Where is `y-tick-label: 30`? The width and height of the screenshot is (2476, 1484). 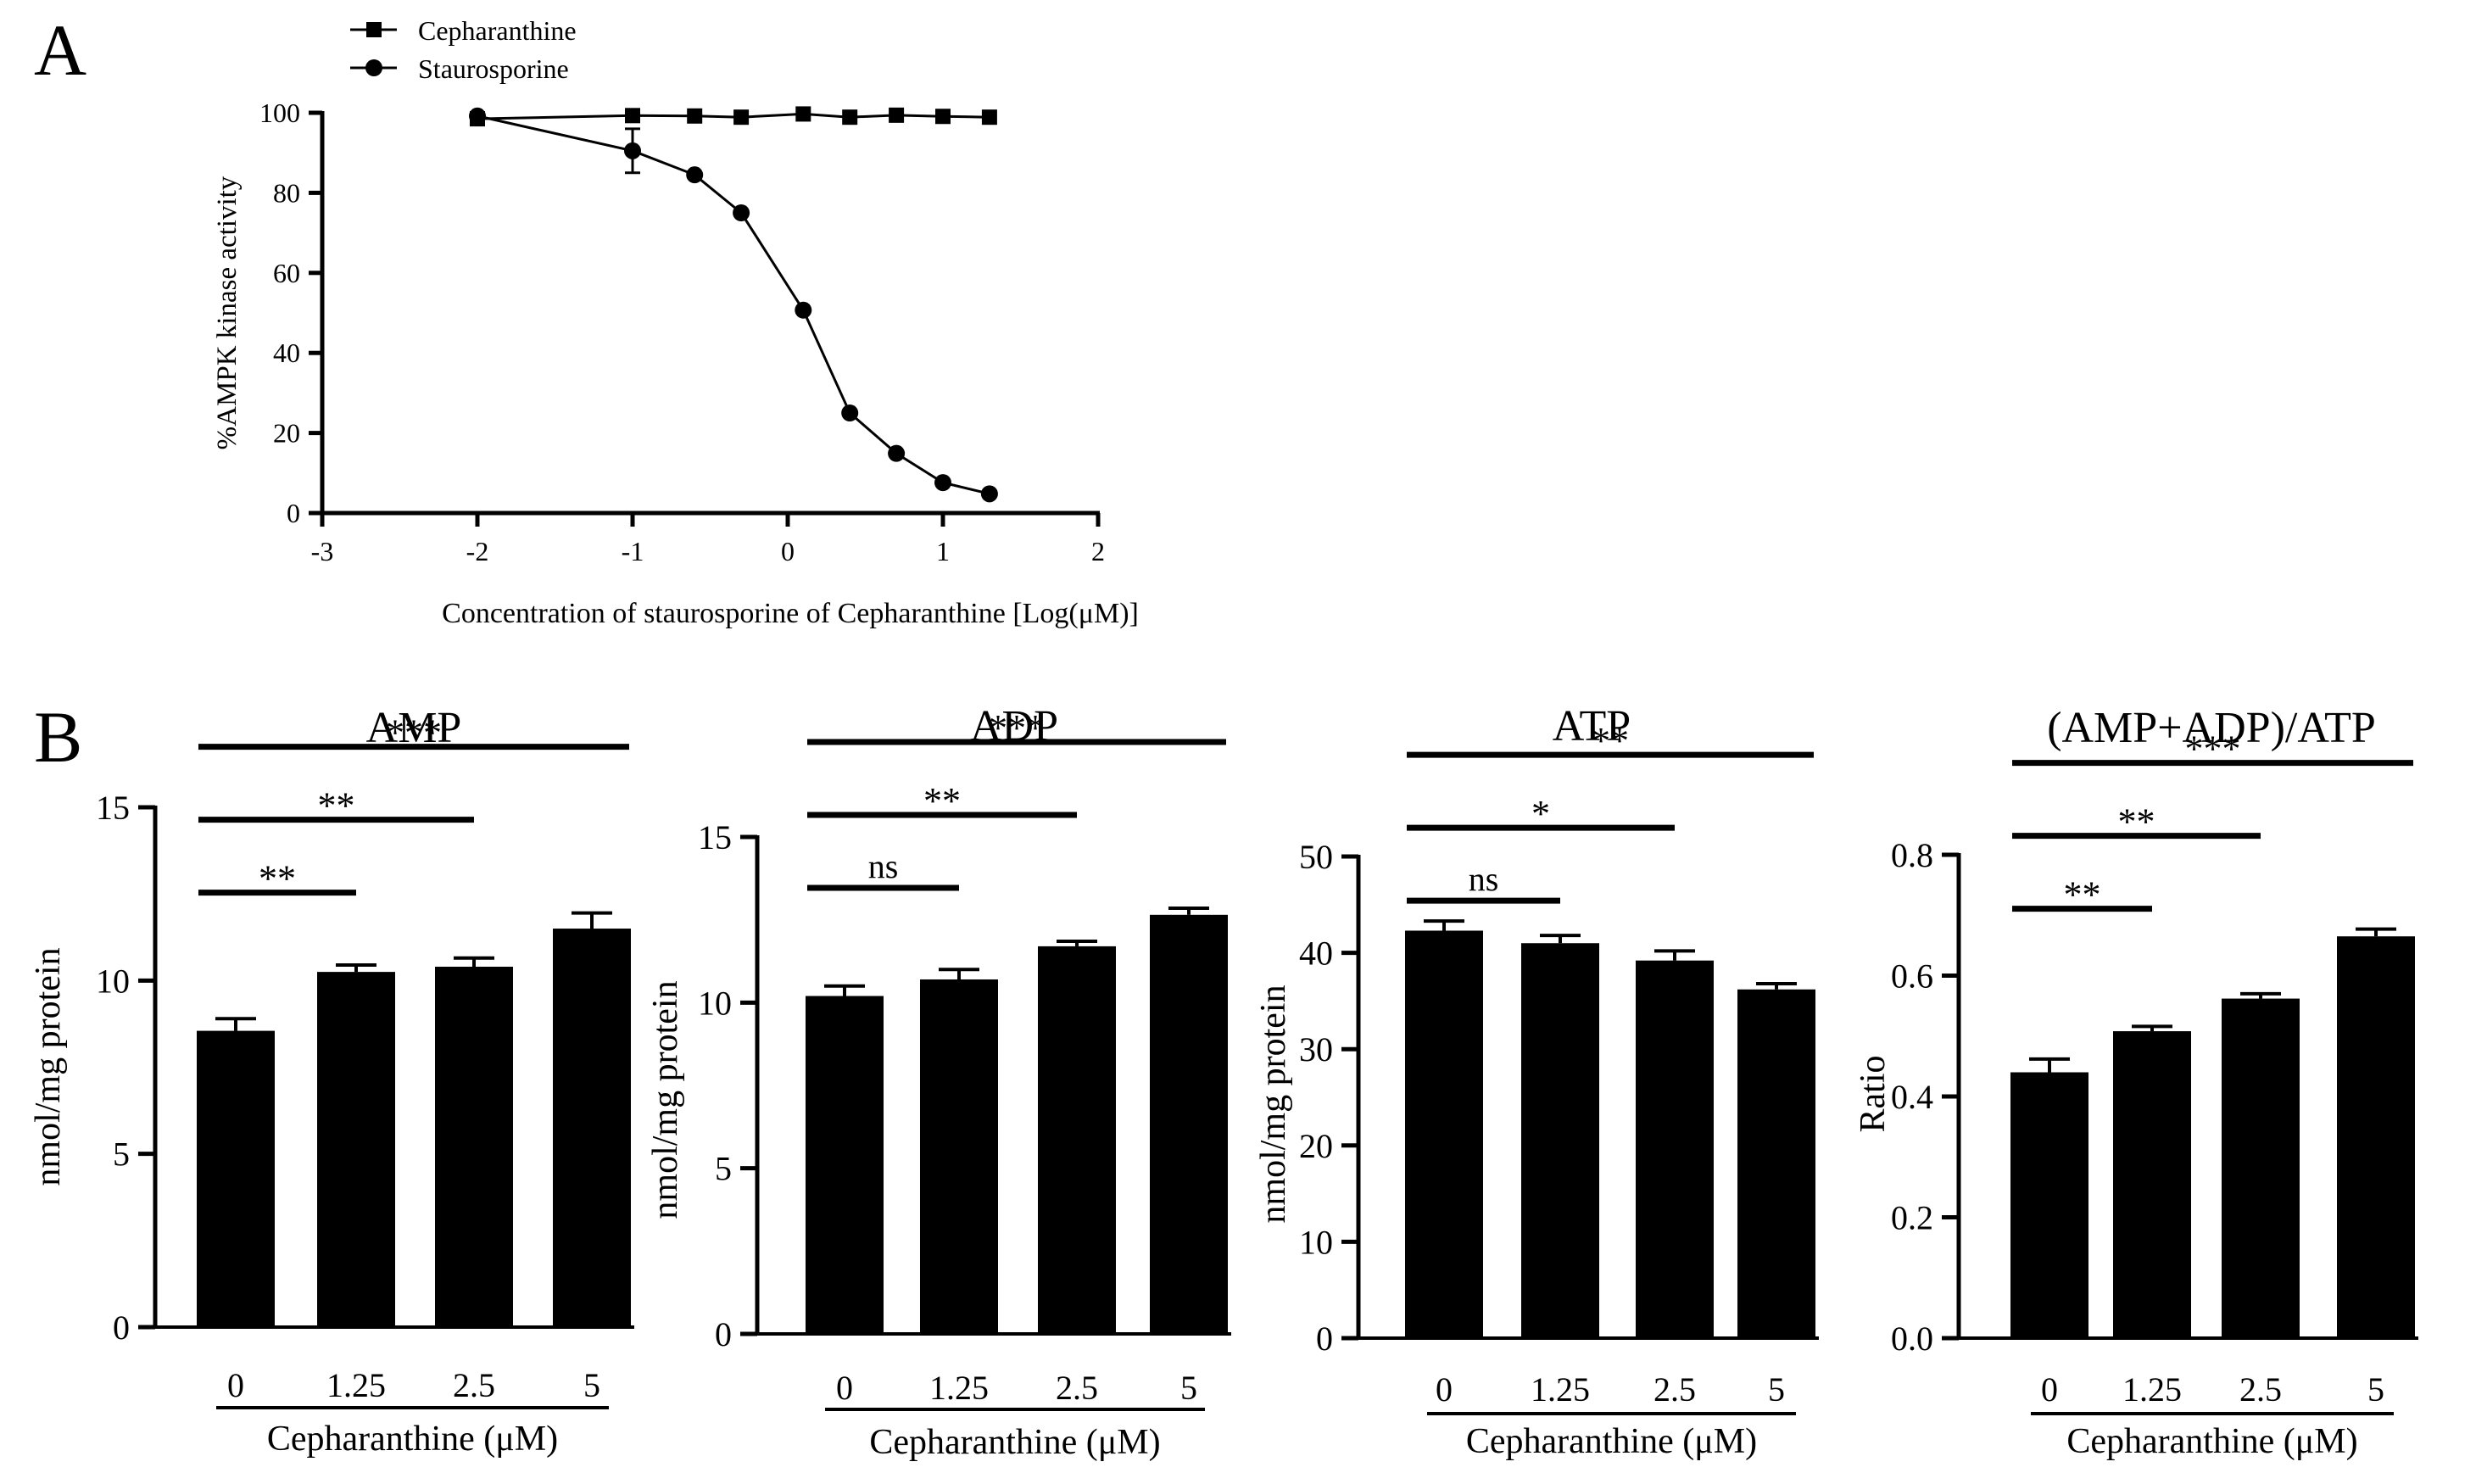
y-tick-label: 30 is located at coordinates (1316, 1049).